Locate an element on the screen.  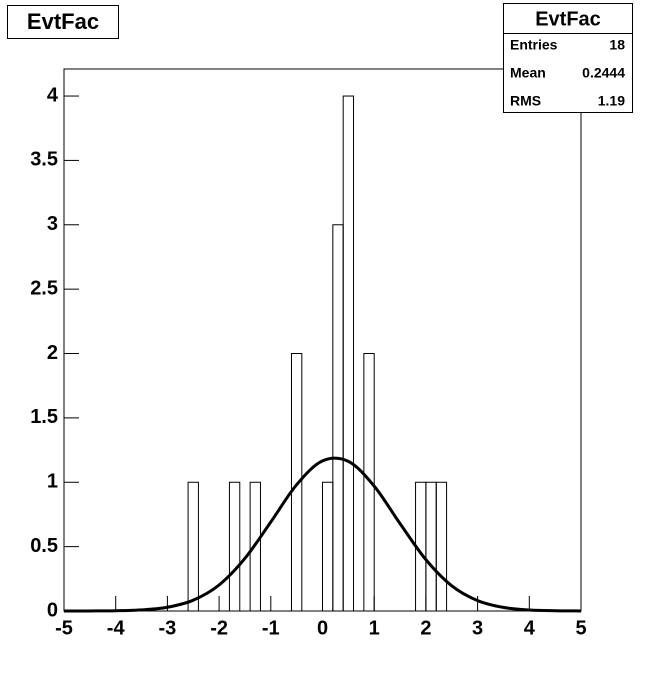
x-tick-label: -4 is located at coordinates (116, 628).